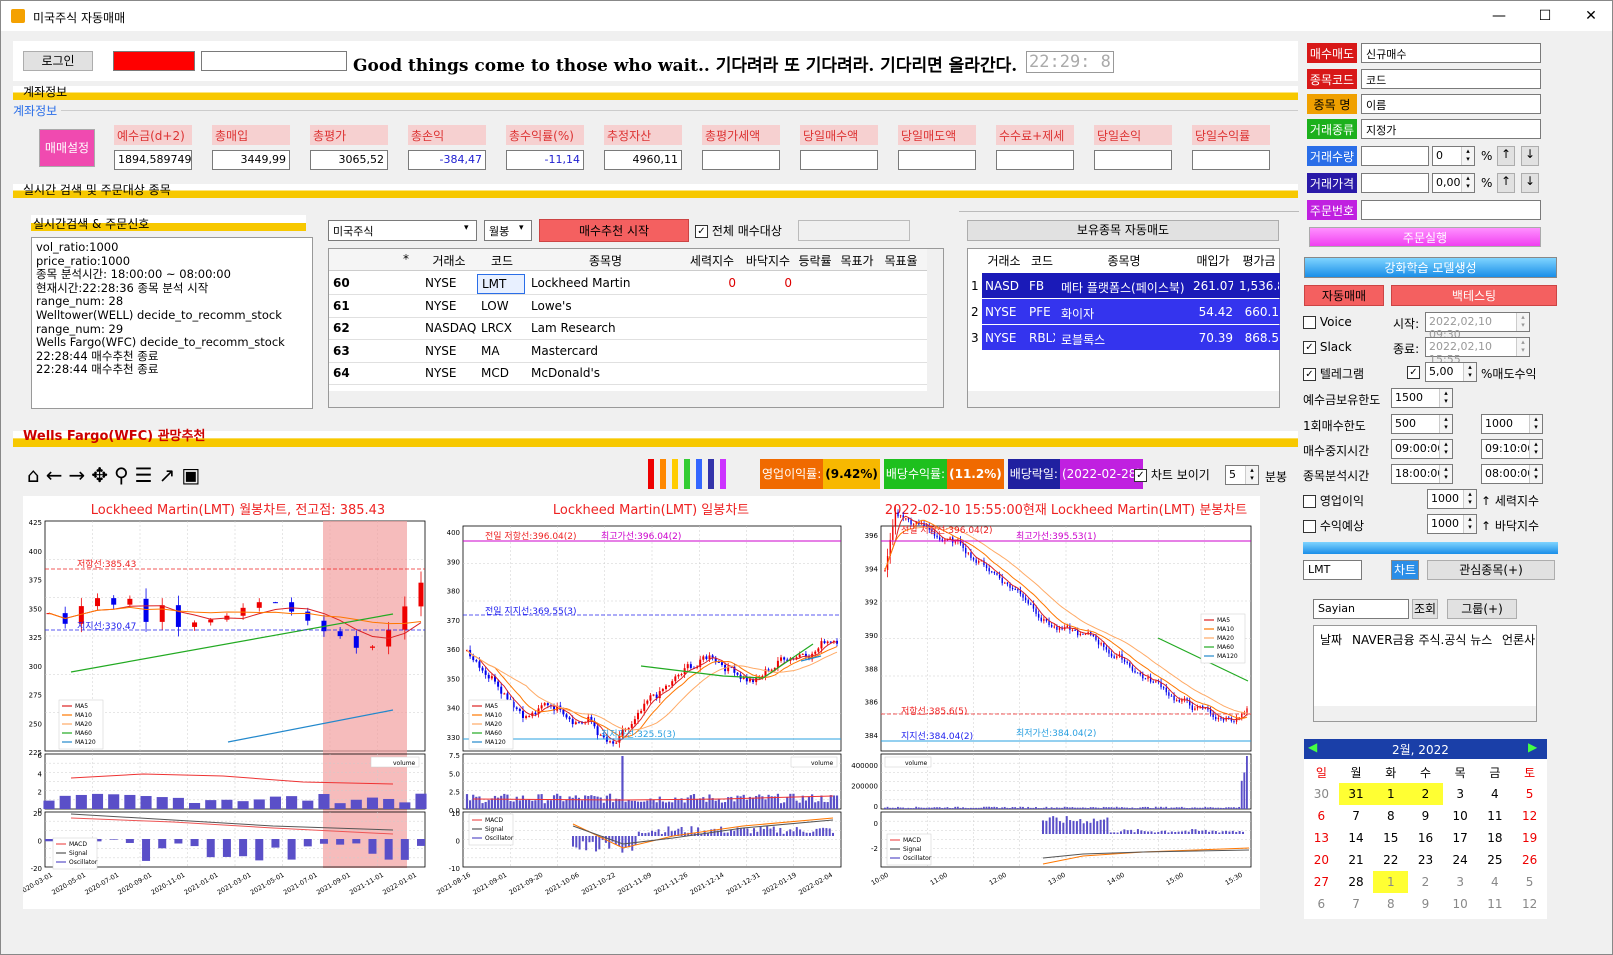 The image size is (1613, 955). What do you see at coordinates (80, 475) in the screenshot?
I see `forward-icon: →` at bounding box center [80, 475].